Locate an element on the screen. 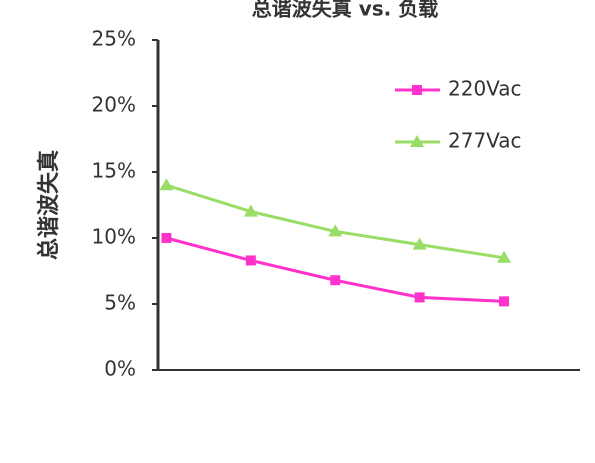 The height and width of the screenshot is (463, 595). y-axis-title: 总谐波失真 is located at coordinates (49, 205).